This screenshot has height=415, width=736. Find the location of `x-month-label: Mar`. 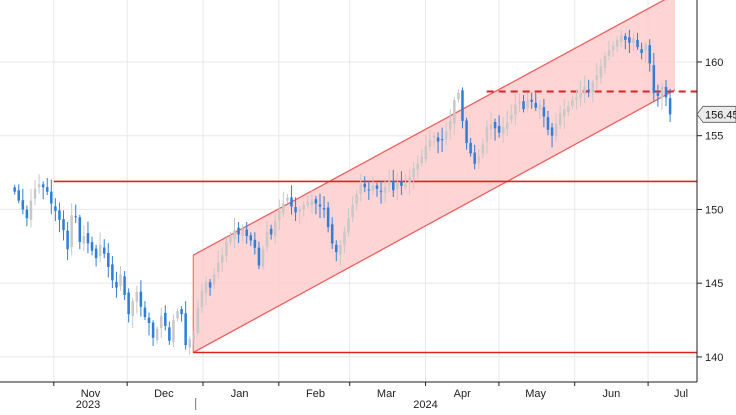

x-month-label: Mar is located at coordinates (386, 394).